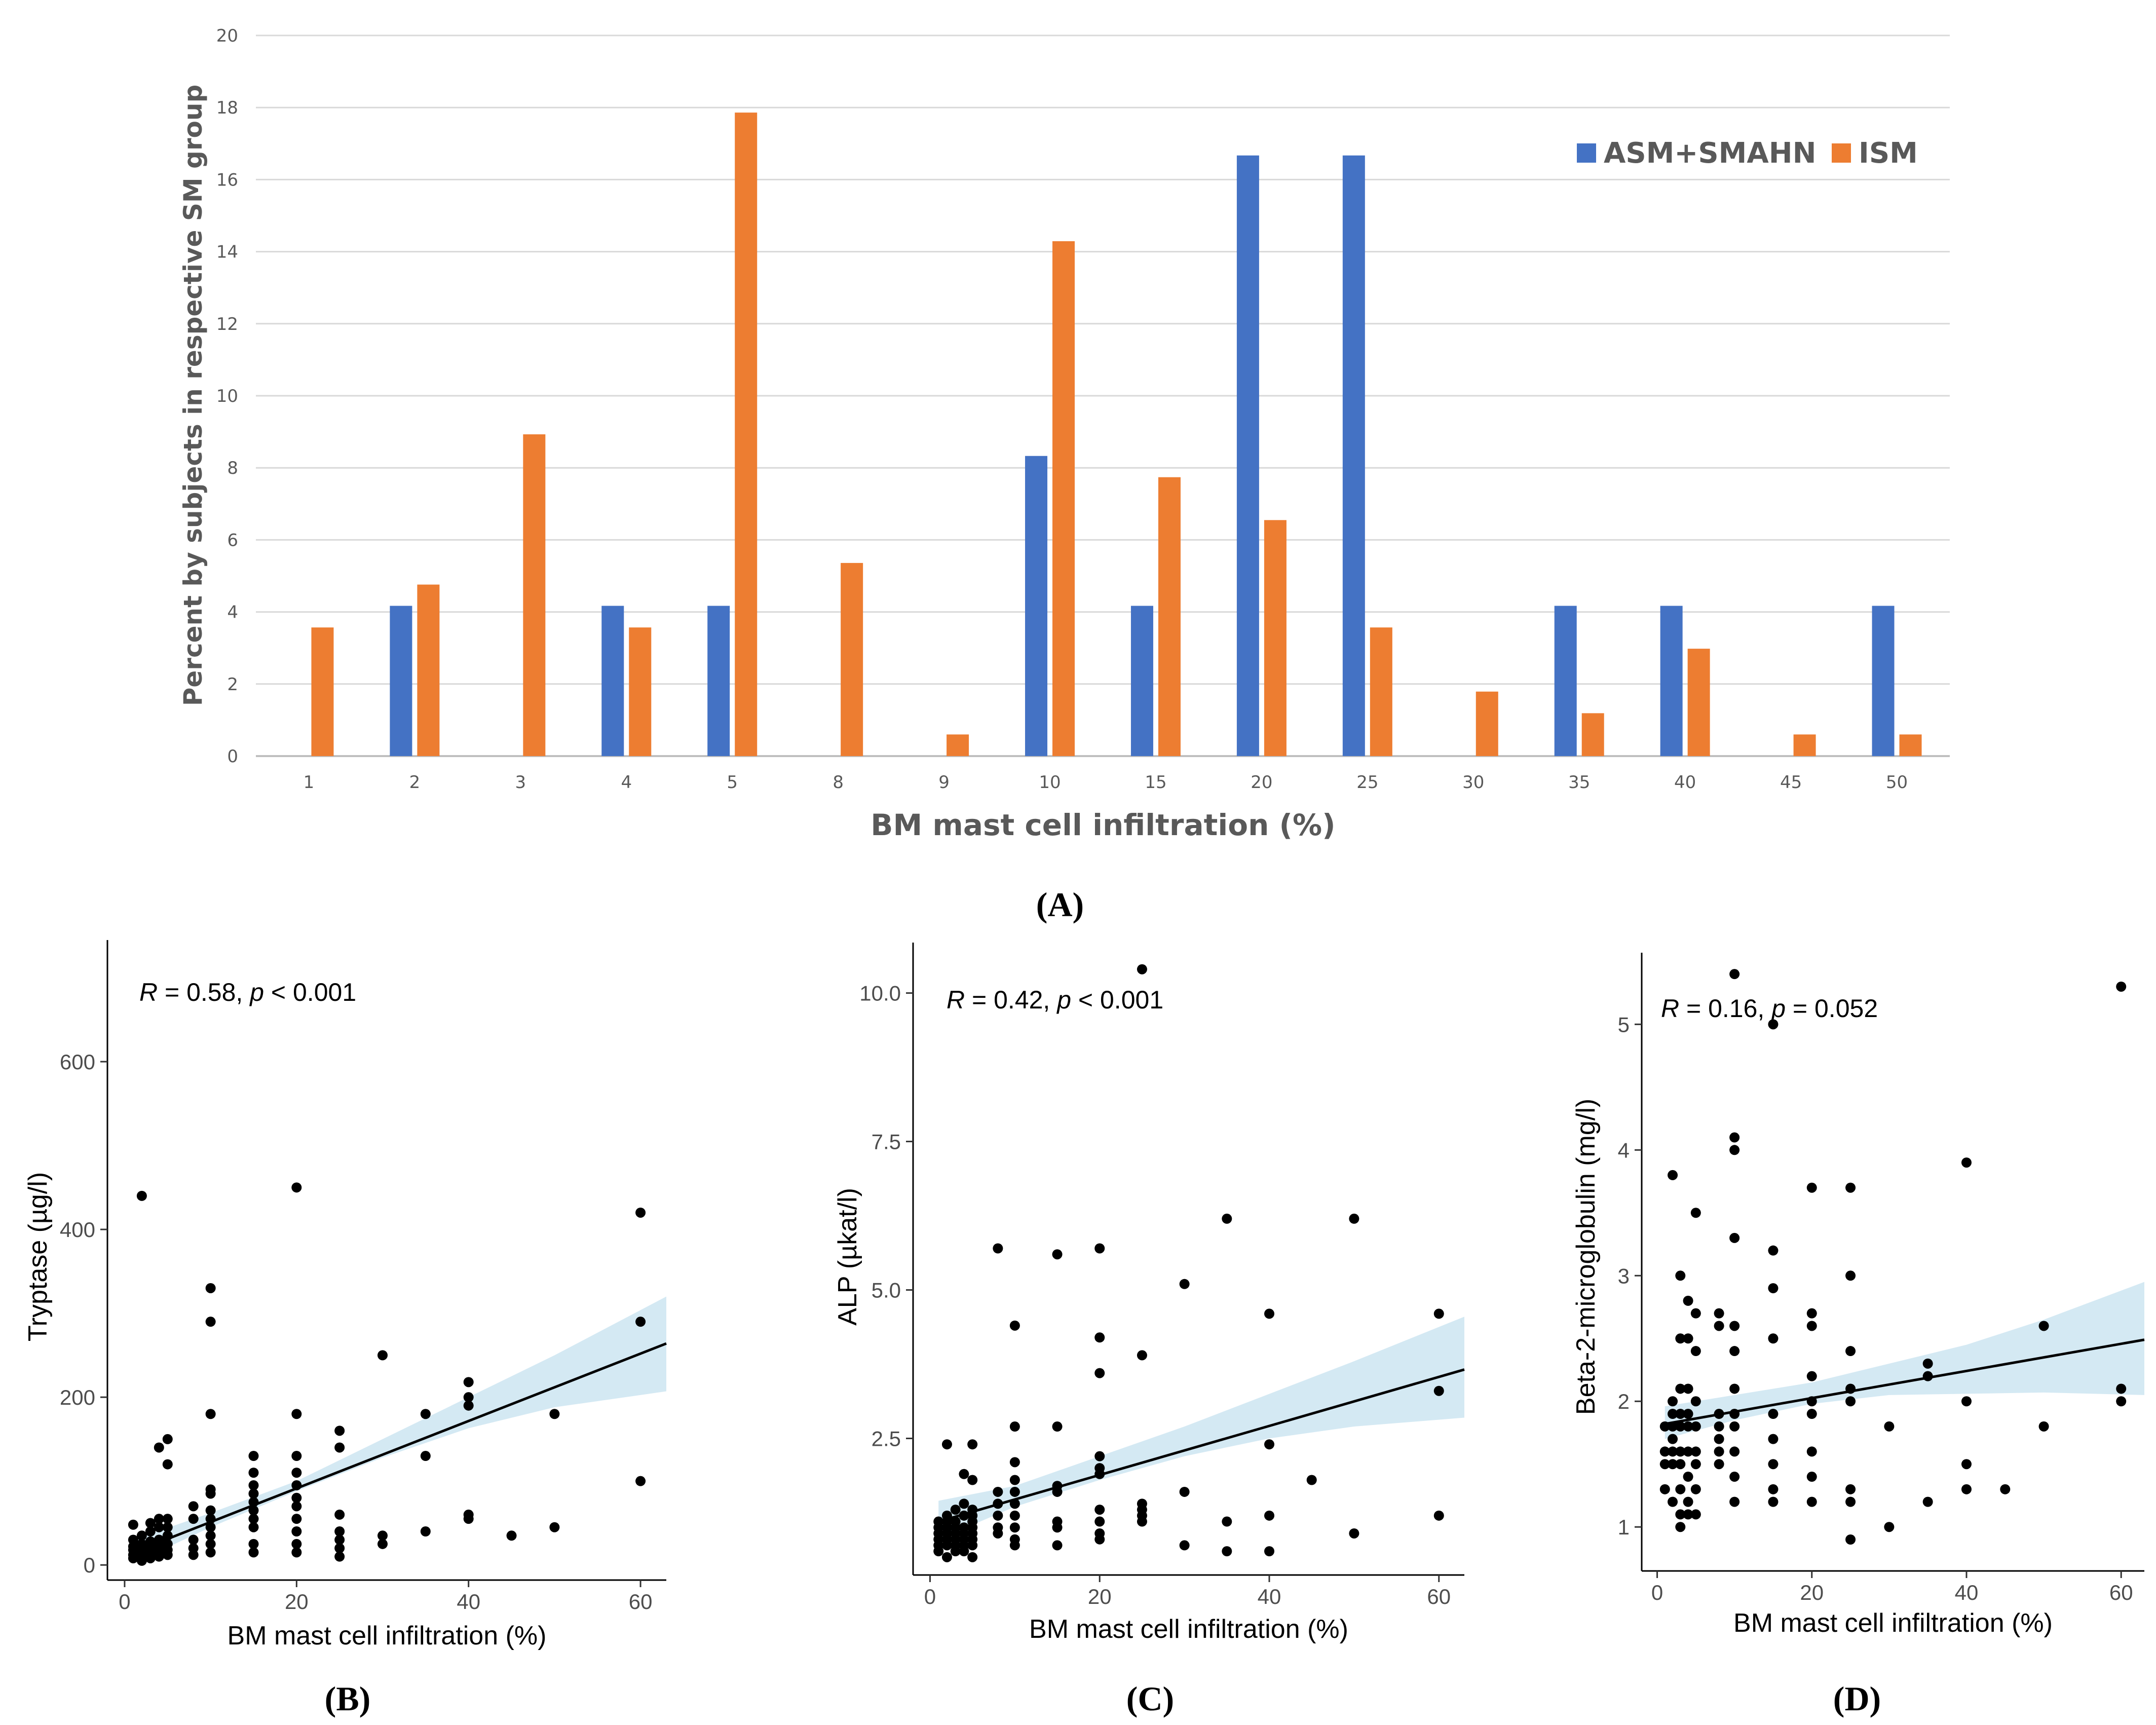 This screenshot has width=2156, height=1725. I want to click on y-tick-label: 0, so click(89, 1565).